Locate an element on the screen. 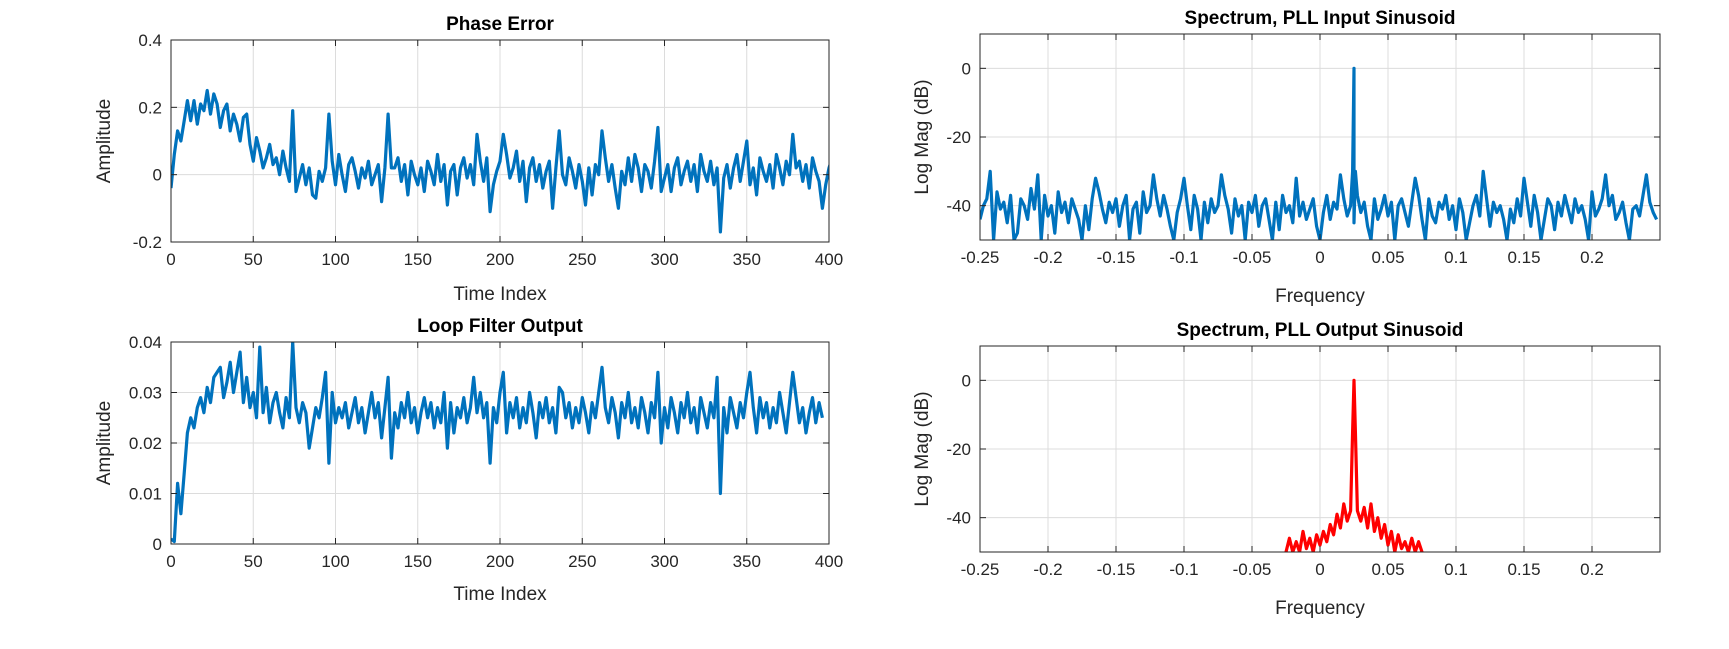 This screenshot has height=649, width=1729. spec_out-ytick-label-0: -40 is located at coordinates (958, 518).